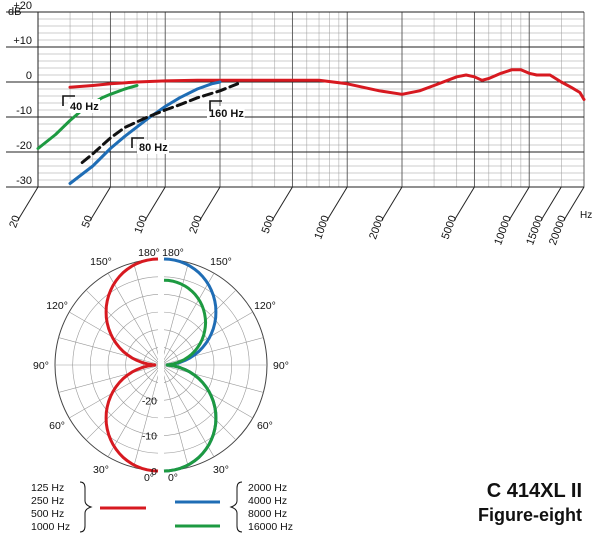 The width and height of the screenshot is (596, 542). I want to click on x-axis-unit: Hz, so click(586, 215).